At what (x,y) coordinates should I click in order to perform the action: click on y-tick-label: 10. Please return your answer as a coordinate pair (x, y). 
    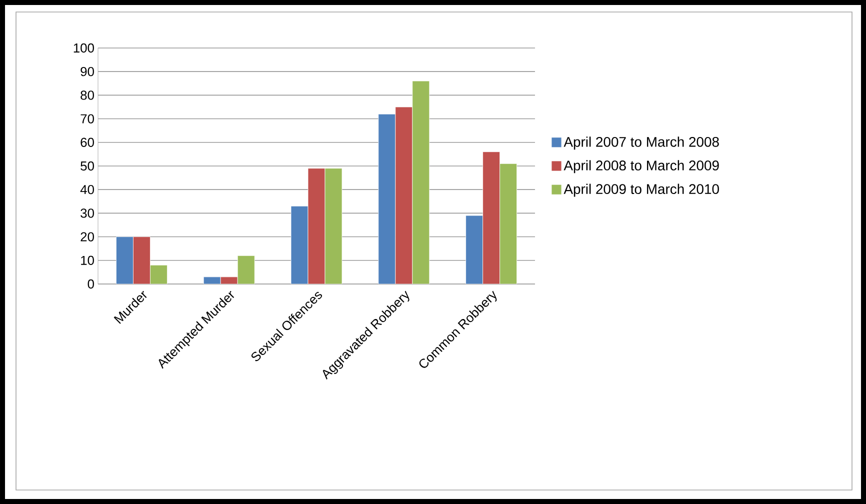
    Looking at the image, I should click on (87, 260).